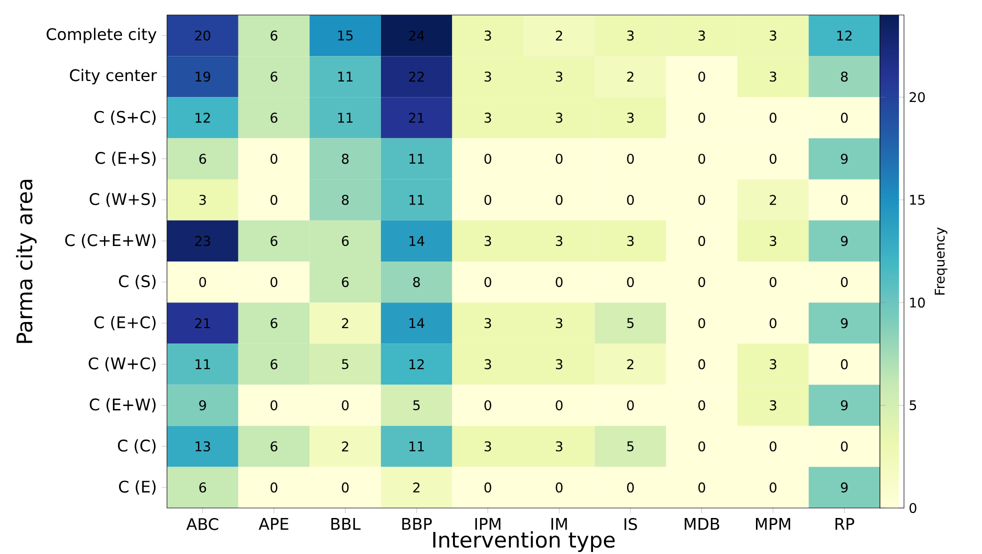 The width and height of the screenshot is (982, 554). Describe the element at coordinates (416, 35) in the screenshot. I see `data-label: 24` at that location.